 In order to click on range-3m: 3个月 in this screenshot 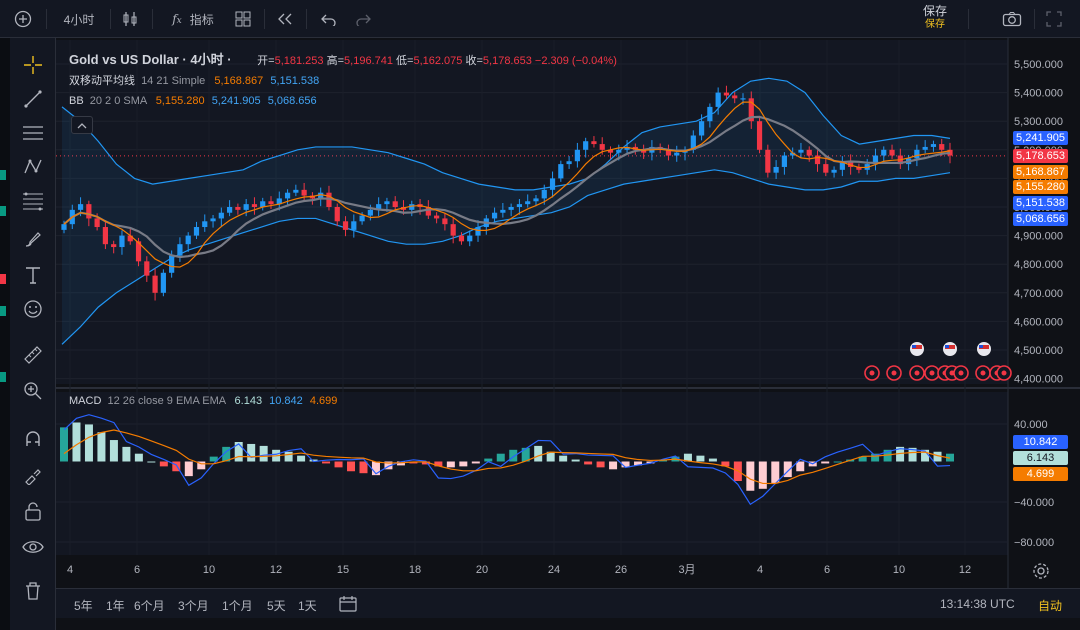, I will do `click(193, 606)`.